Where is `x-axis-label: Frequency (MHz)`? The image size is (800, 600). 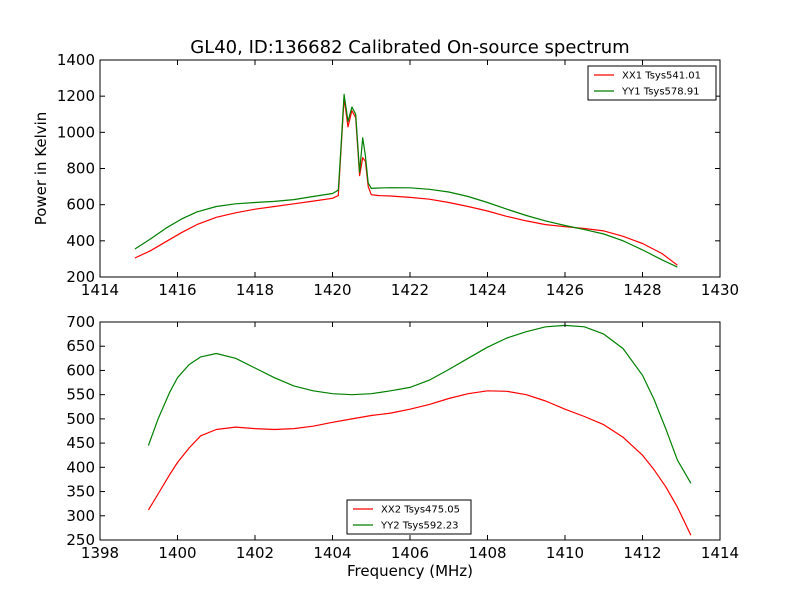
x-axis-label: Frequency (MHz) is located at coordinates (410, 571).